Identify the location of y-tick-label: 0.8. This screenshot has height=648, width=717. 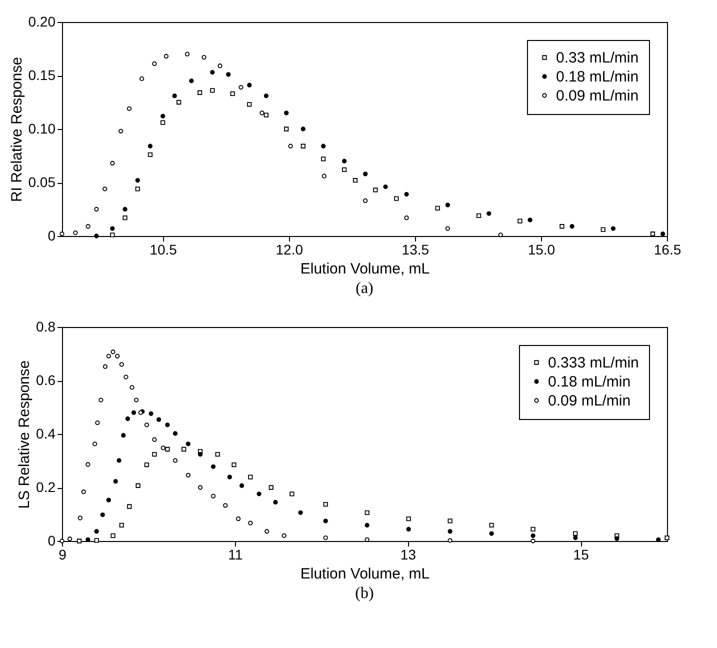
(46, 326).